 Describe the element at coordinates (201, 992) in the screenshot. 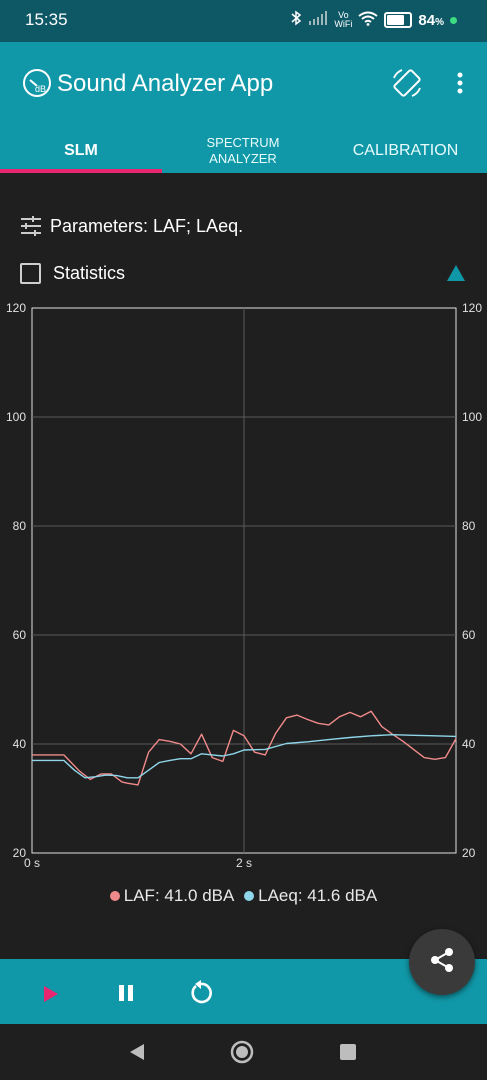

I see `reset-icon` at that location.